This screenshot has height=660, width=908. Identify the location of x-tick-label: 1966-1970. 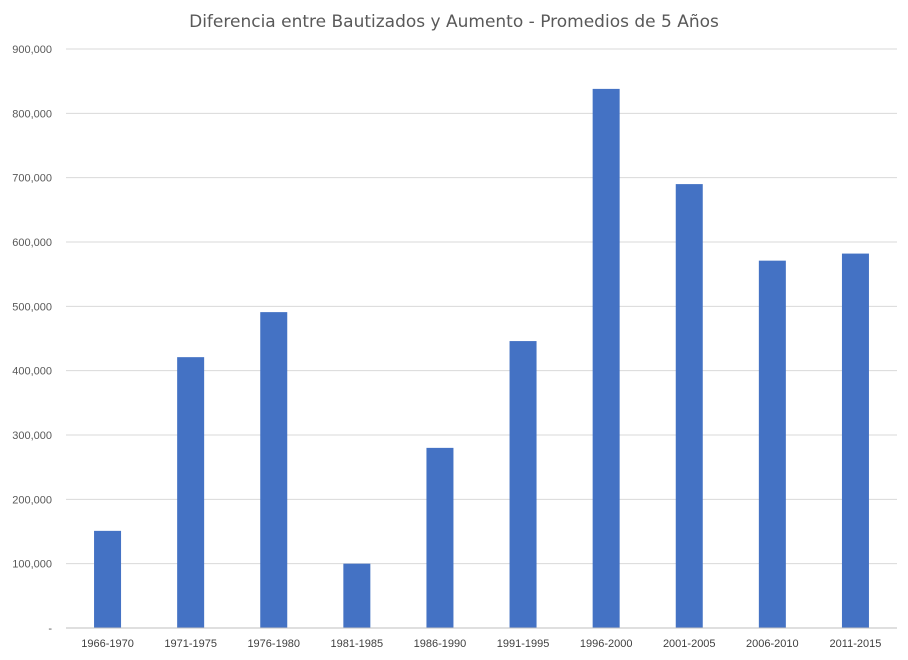
(107, 644).